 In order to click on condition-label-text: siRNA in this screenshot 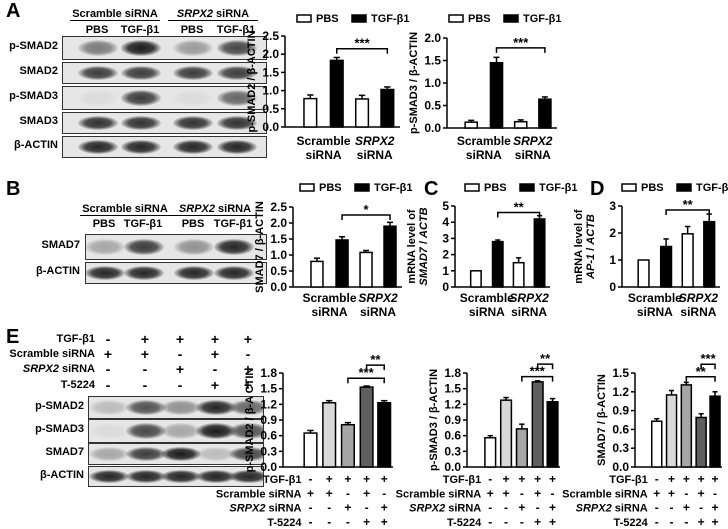, I will do `click(463, 509)`.